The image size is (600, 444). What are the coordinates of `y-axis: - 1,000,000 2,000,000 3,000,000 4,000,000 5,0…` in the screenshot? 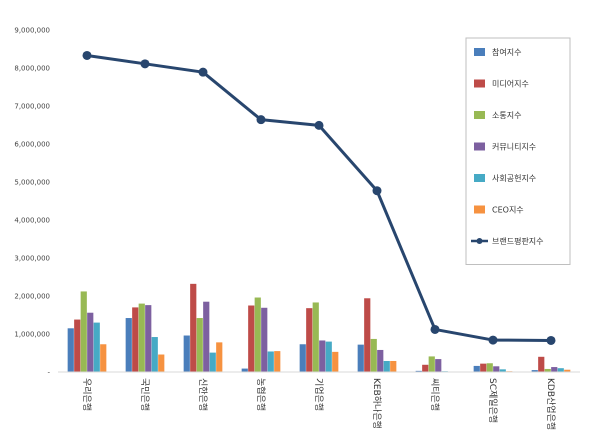 It's located at (32, 202).